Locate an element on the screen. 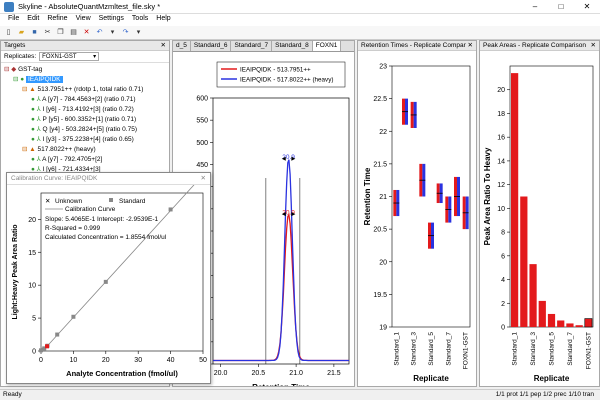  targets-pane-header: Targets ✕ is located at coordinates (85, 46).